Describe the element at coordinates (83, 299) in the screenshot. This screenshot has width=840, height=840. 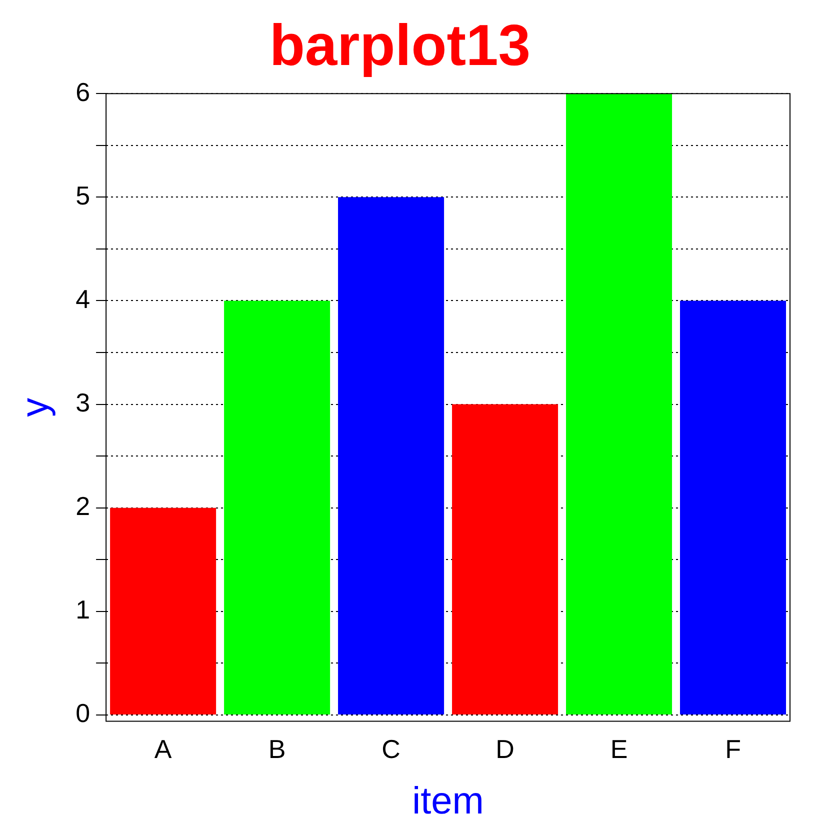
I see `y-tick-label: 4` at that location.